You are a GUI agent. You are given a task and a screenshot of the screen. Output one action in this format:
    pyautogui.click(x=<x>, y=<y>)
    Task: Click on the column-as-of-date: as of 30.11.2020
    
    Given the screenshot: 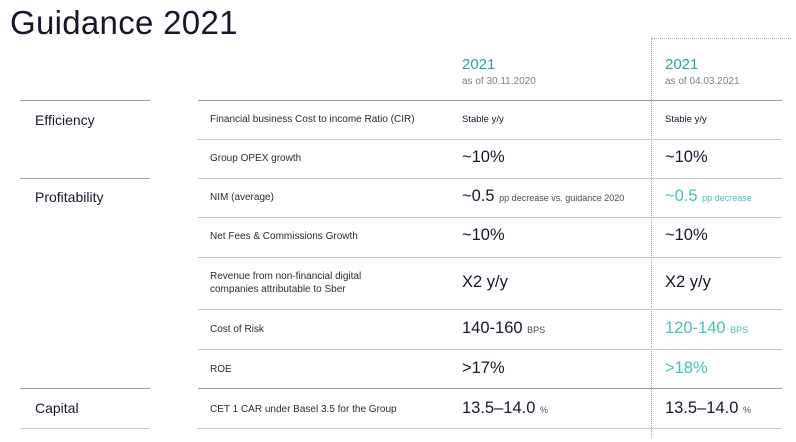 What is the action you would take?
    pyautogui.click(x=499, y=81)
    